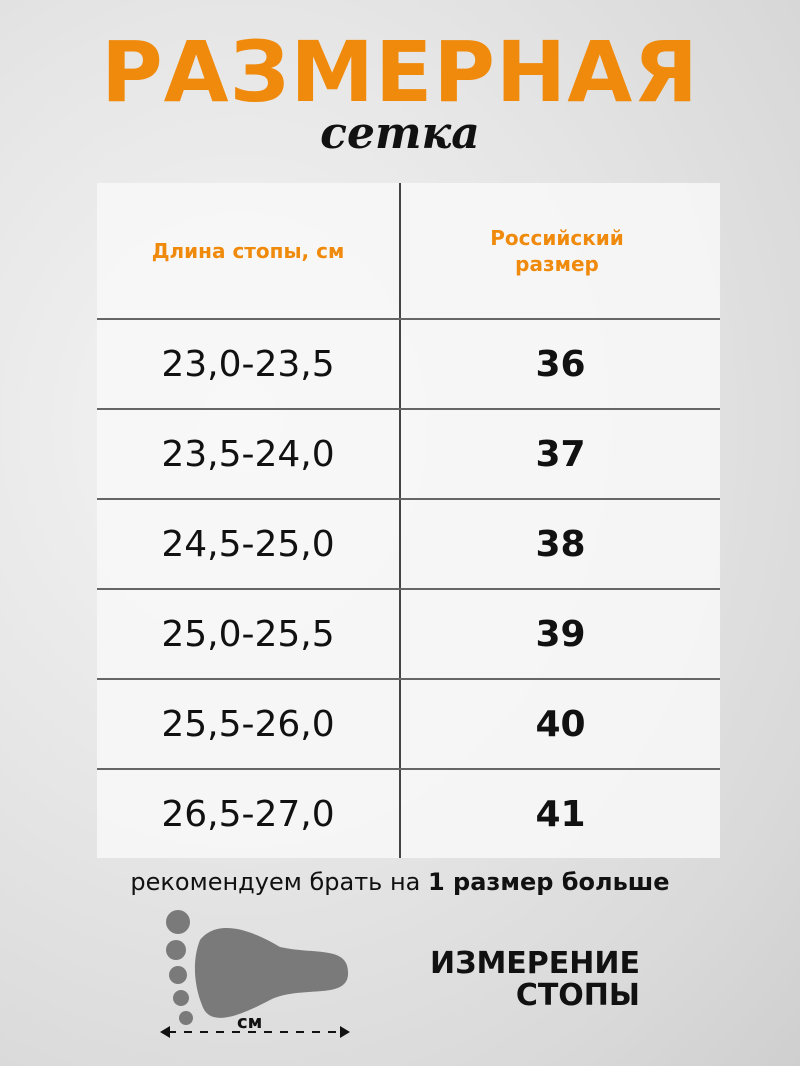 The image size is (800, 1066). Describe the element at coordinates (248, 724) in the screenshot. I see `foot-length: 25,5-26,0` at that location.